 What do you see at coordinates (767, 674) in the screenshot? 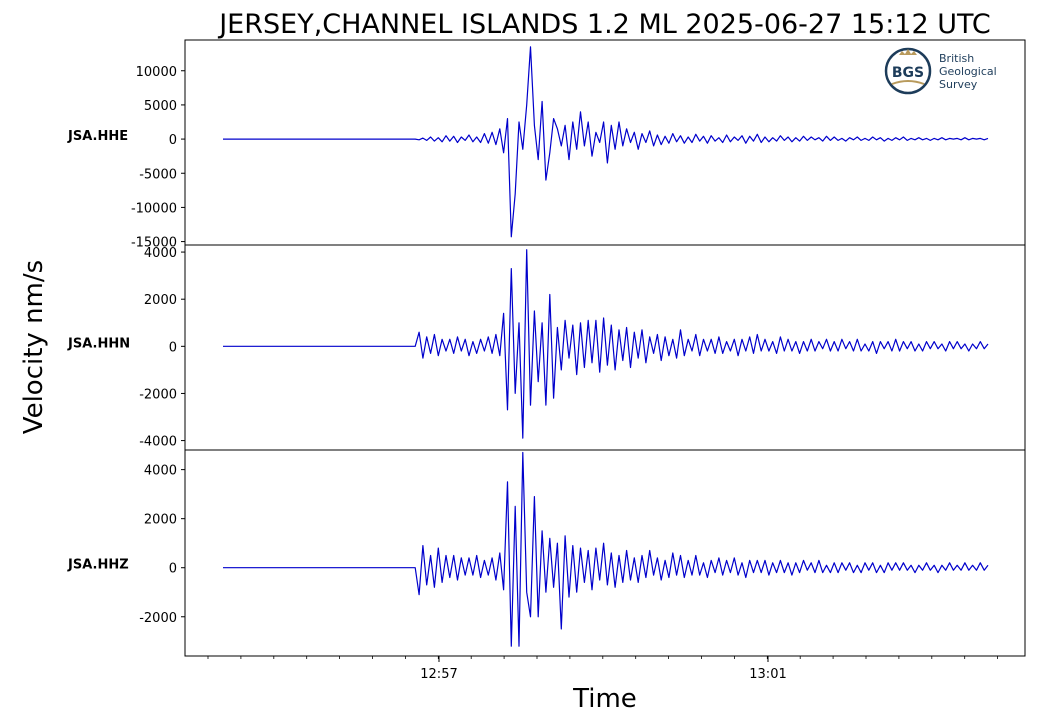
I see `x-tick-label: 13:01` at bounding box center [767, 674].